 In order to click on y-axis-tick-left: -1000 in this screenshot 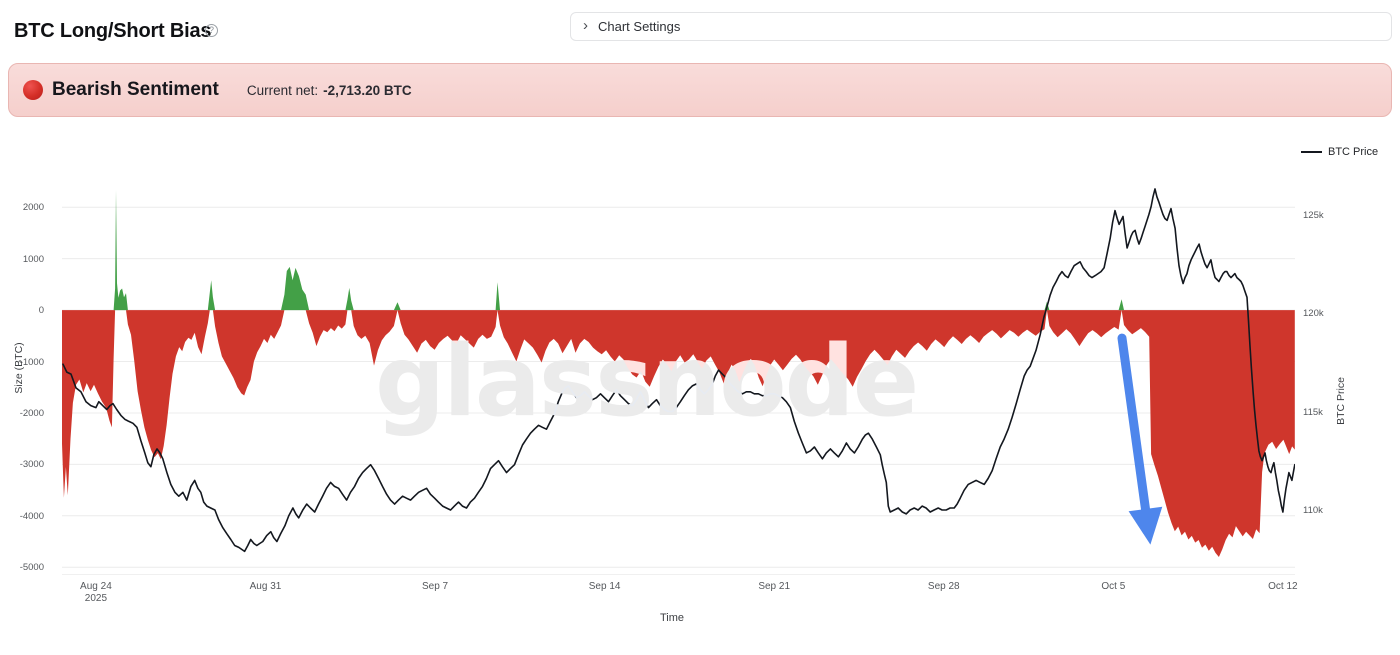, I will do `click(31, 362)`.